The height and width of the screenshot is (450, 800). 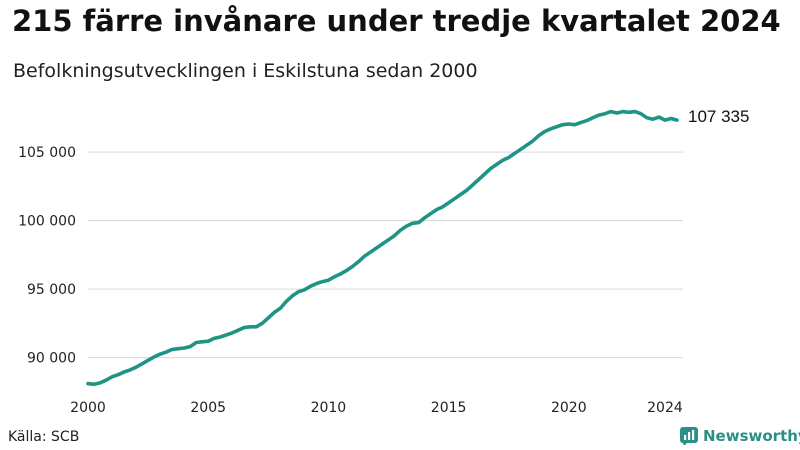 I want to click on bar-chart-logo-icon, so click(x=689, y=436).